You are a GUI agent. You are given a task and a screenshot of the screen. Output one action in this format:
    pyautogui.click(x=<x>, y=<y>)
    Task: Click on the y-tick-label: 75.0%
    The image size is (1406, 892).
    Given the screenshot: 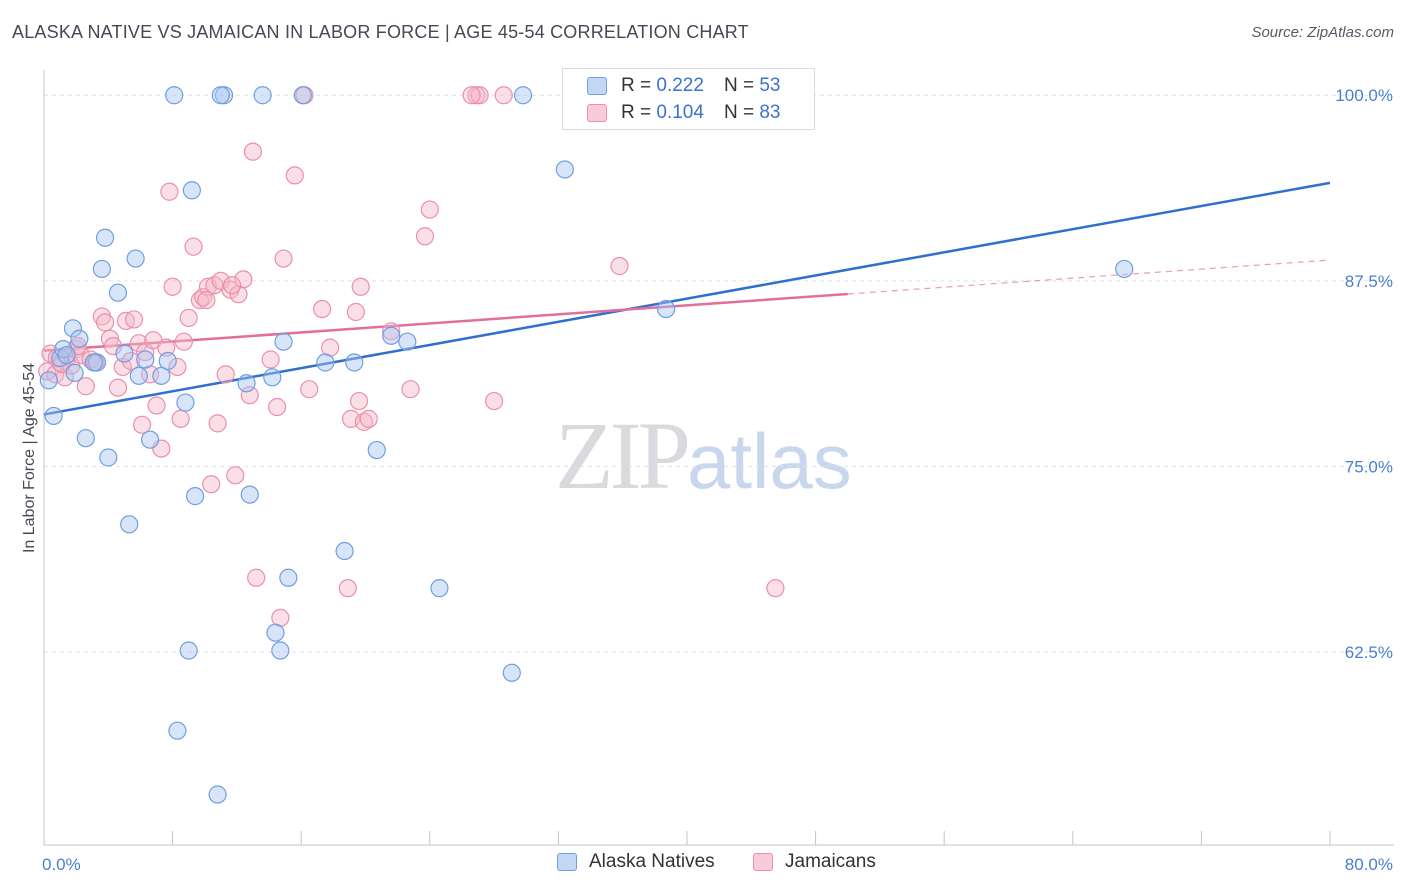 What is the action you would take?
    pyautogui.click(x=1369, y=466)
    